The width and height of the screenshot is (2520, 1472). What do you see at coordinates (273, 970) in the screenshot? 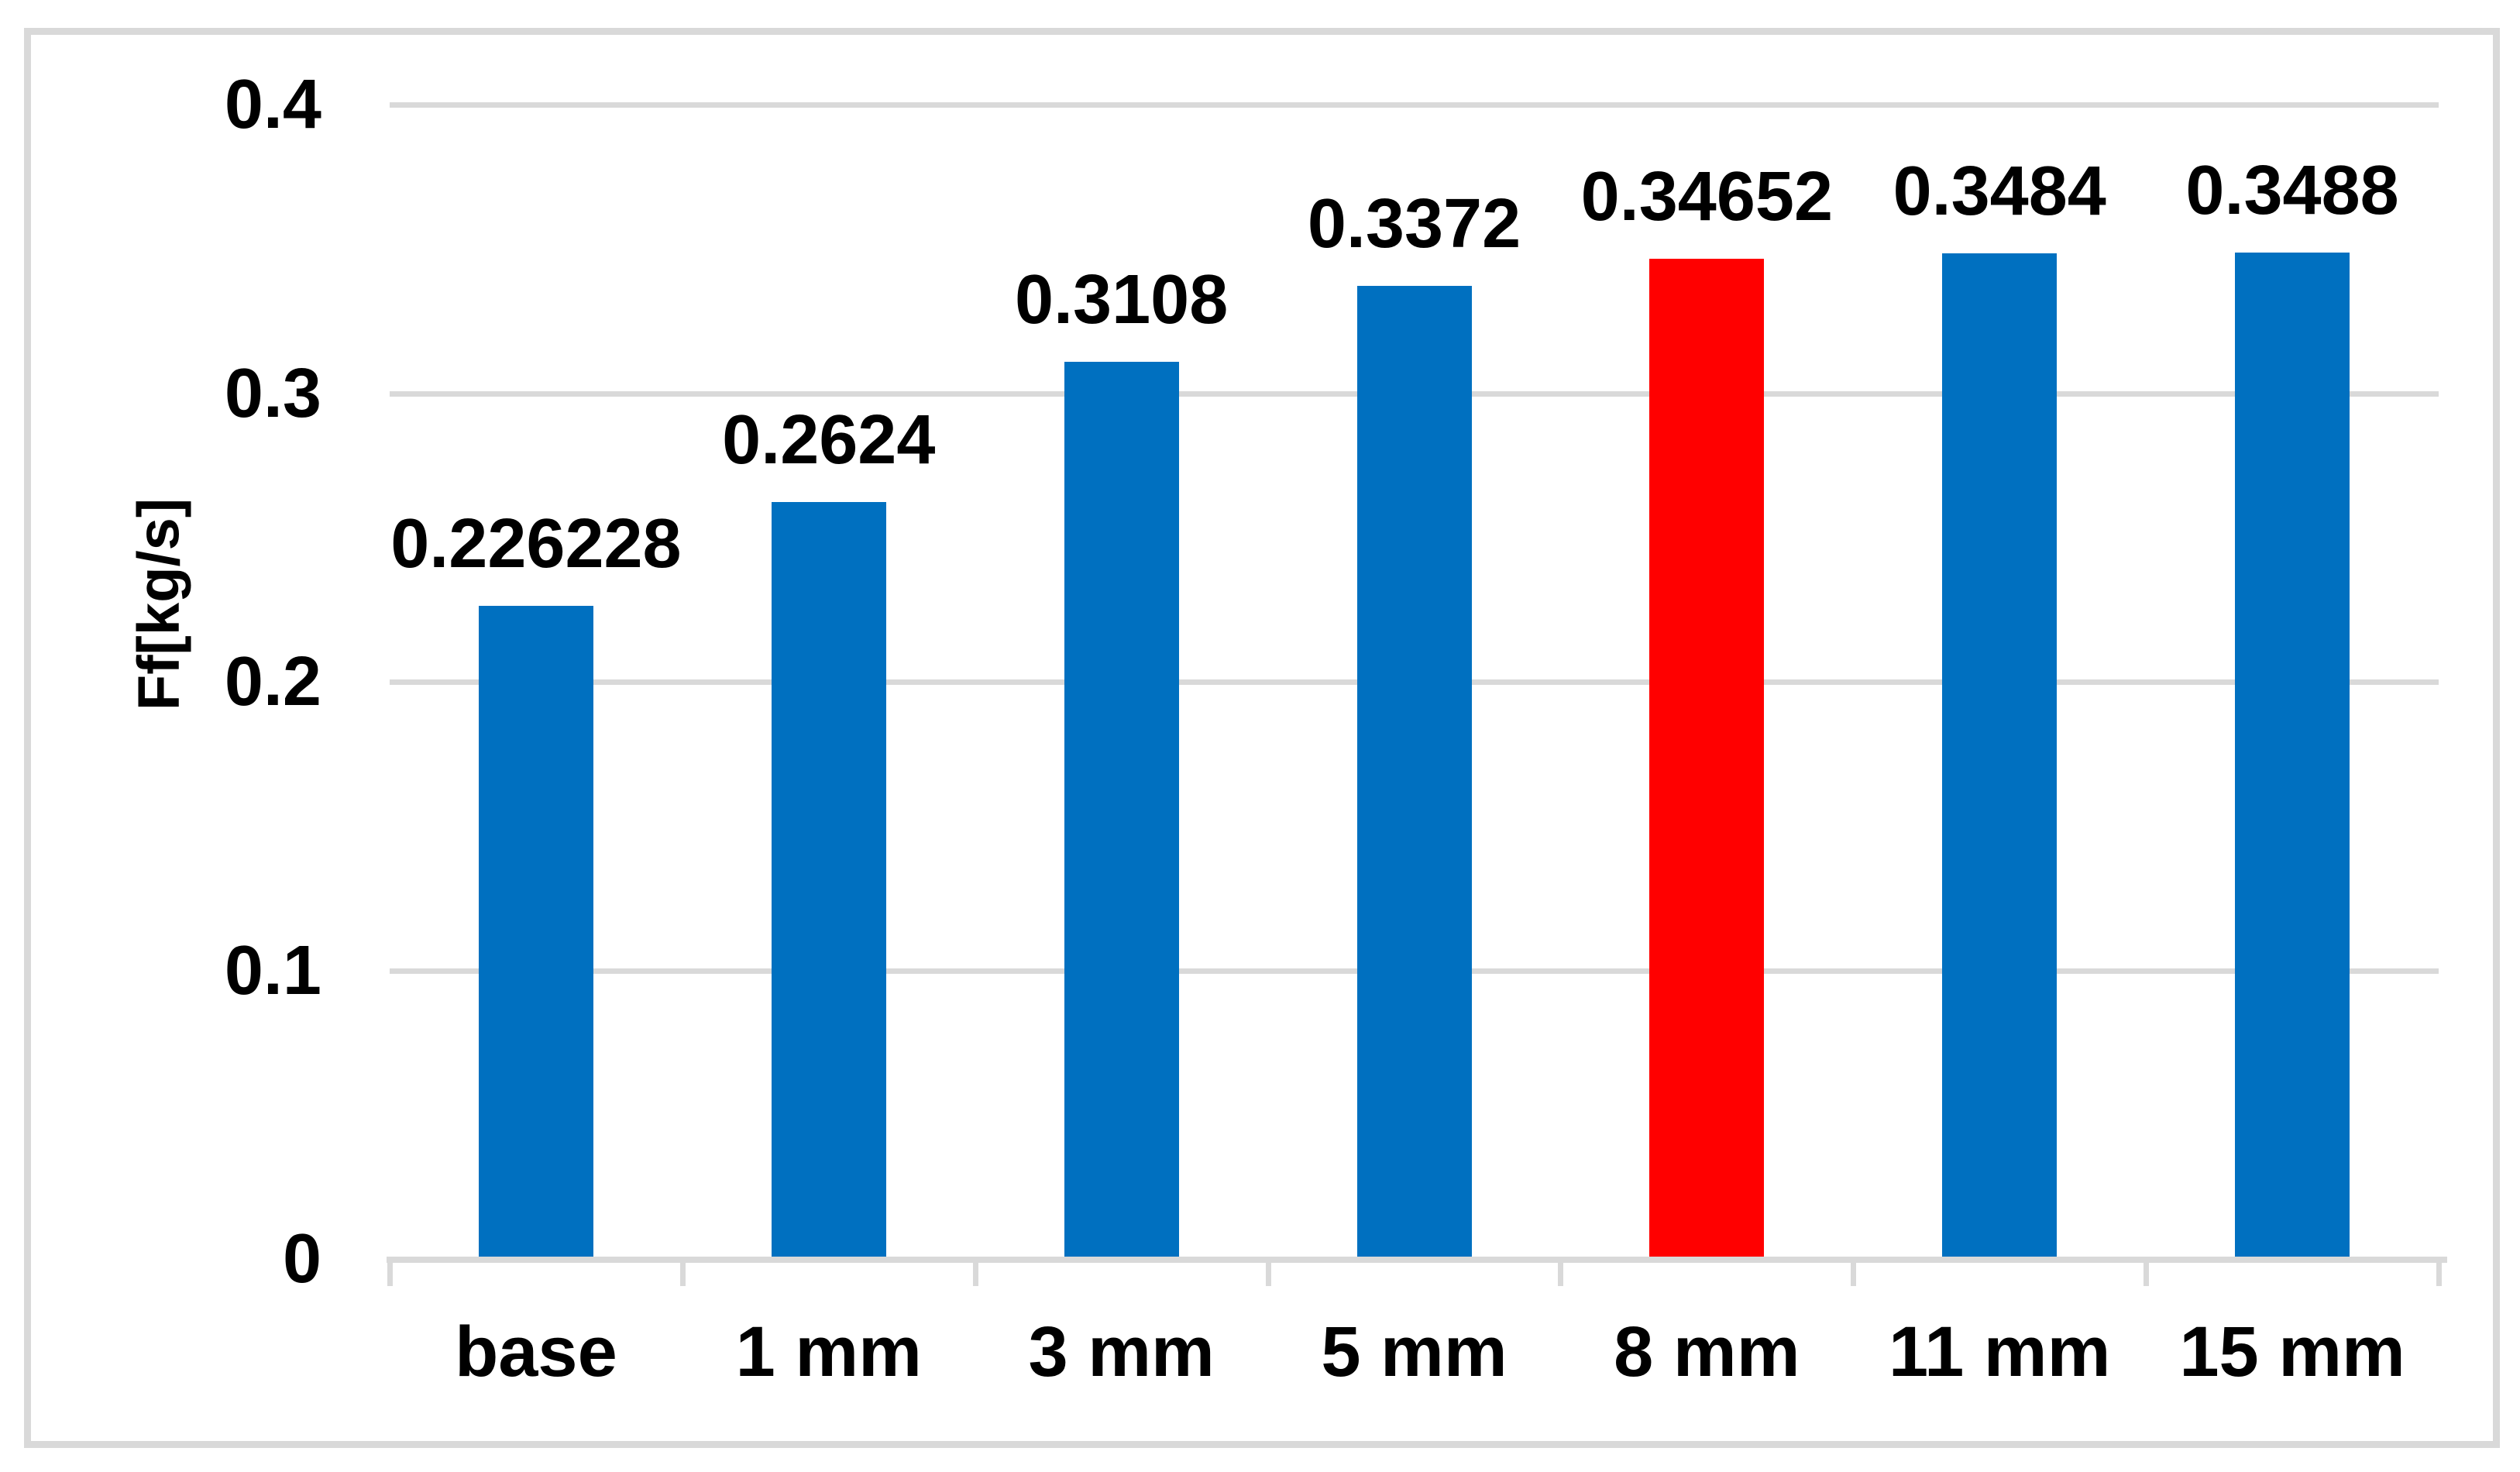
I see `y-tick-label-0.1: 0.1` at bounding box center [273, 970].